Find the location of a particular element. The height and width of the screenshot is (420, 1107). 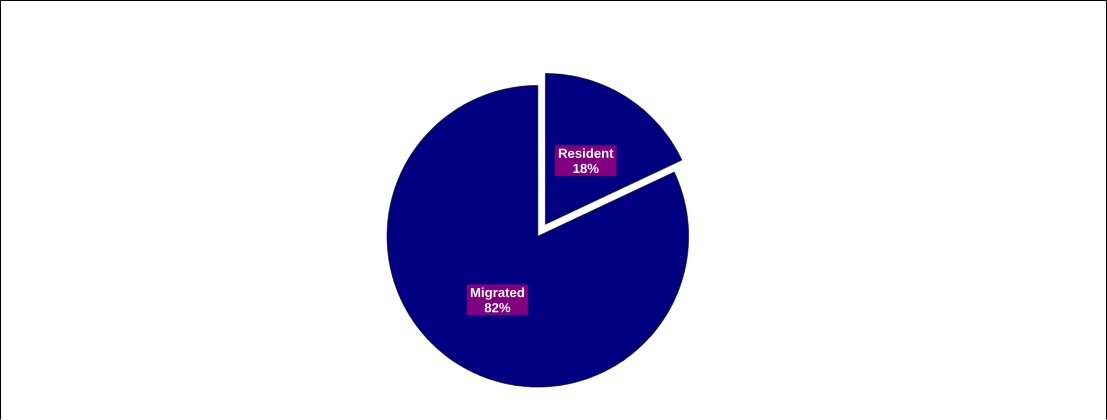

slice-label: Migrated is located at coordinates (497, 293).